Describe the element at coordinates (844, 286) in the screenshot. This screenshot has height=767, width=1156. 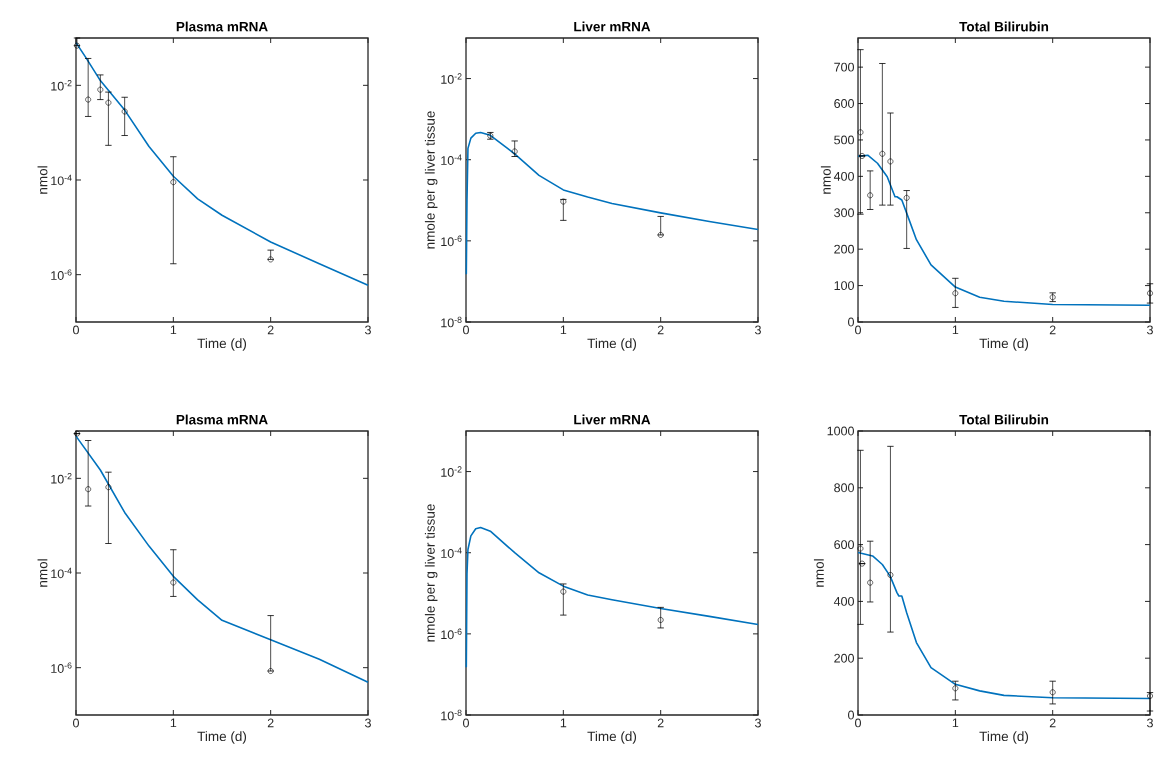
I see `y-tick-label: 100` at that location.